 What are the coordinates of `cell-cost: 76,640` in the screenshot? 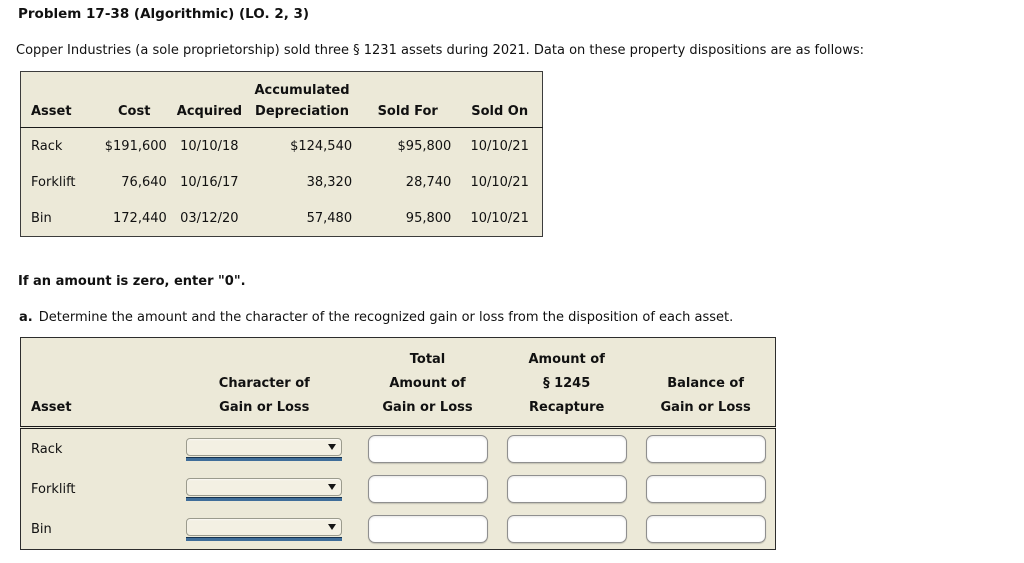 It's located at (144, 182).